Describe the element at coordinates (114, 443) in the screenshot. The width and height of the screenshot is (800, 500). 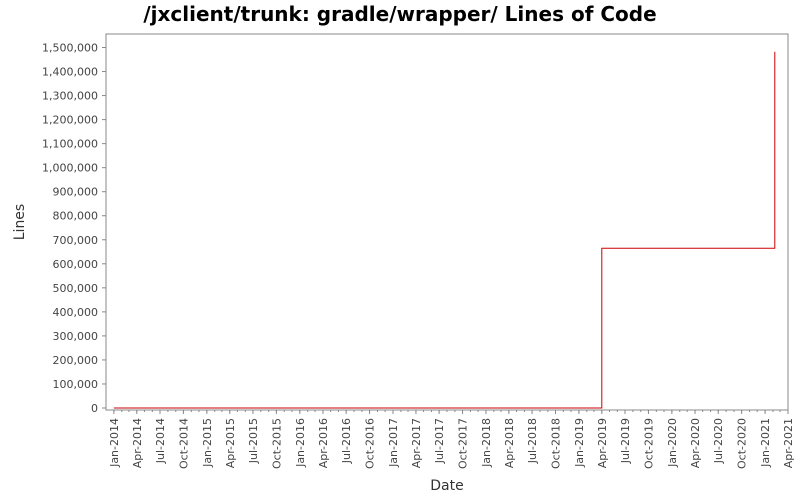
I see `x-tick-label: Jan-2014` at that location.